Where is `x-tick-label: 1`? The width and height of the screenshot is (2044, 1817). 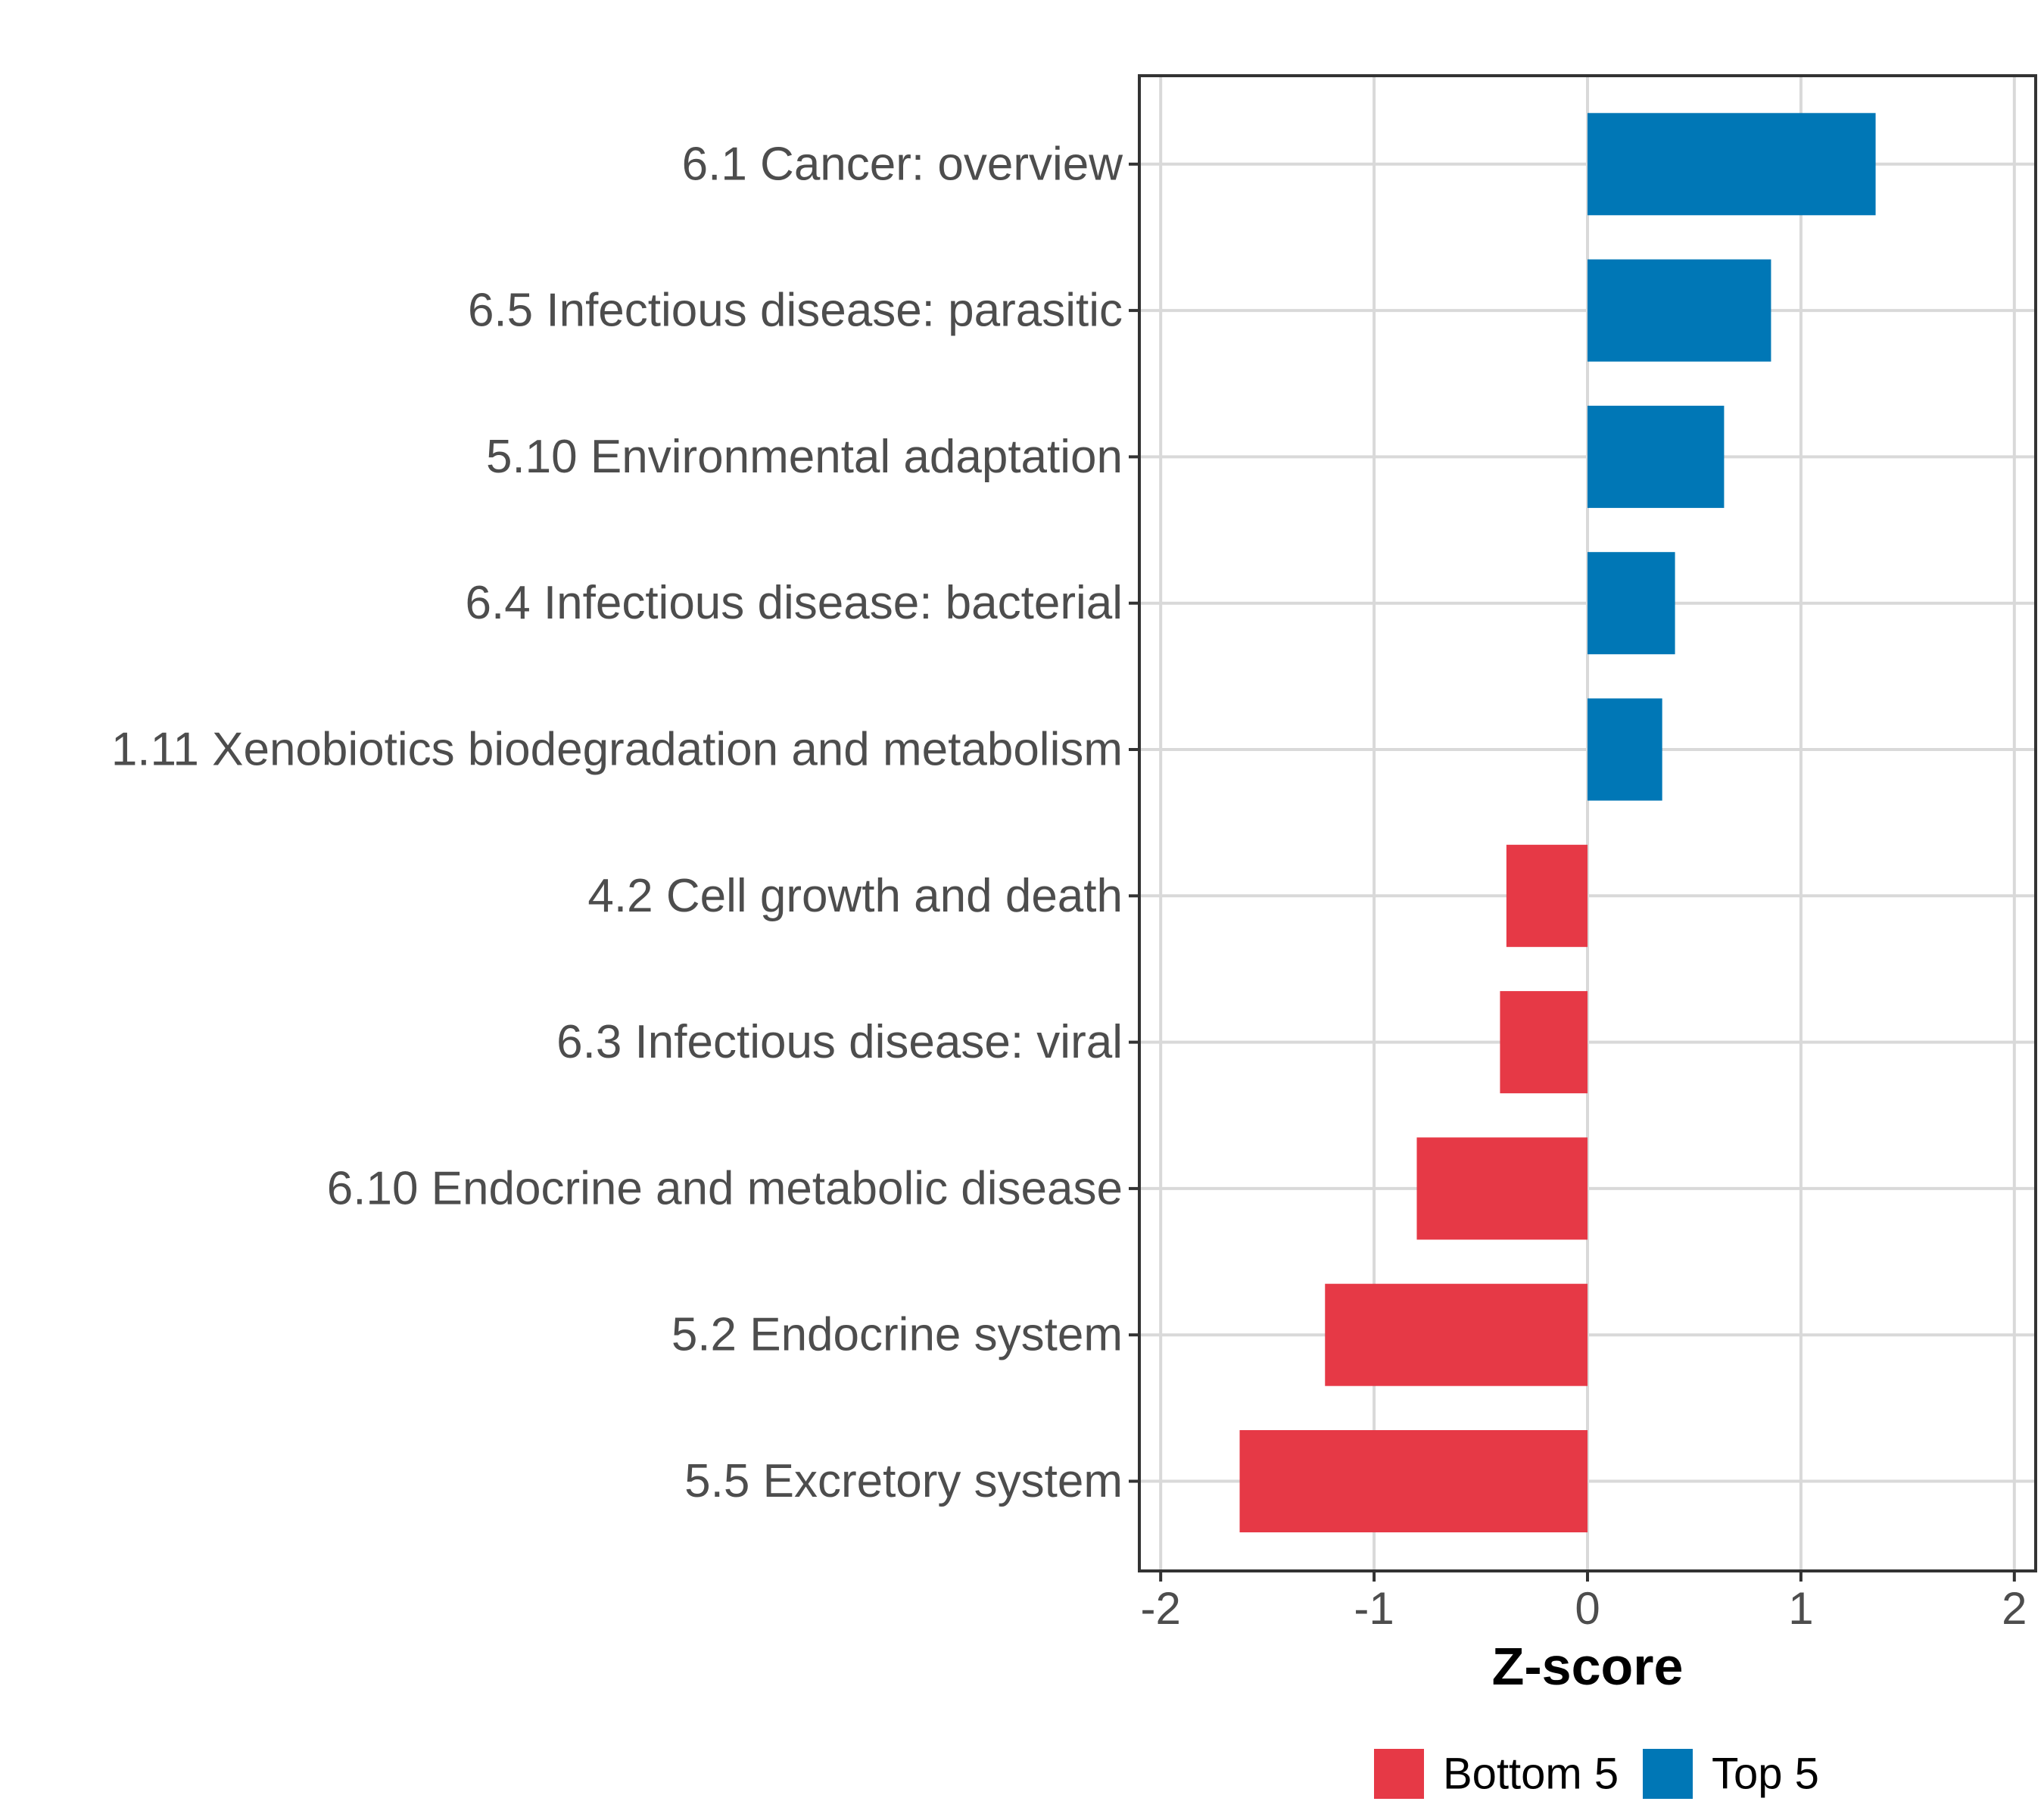 x-tick-label: 1 is located at coordinates (1800, 1608).